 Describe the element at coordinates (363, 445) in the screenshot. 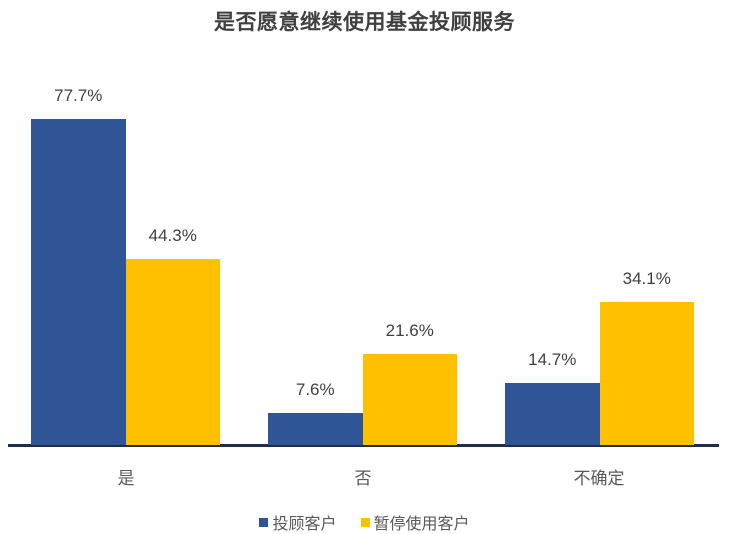

I see `x-axis-line` at that location.